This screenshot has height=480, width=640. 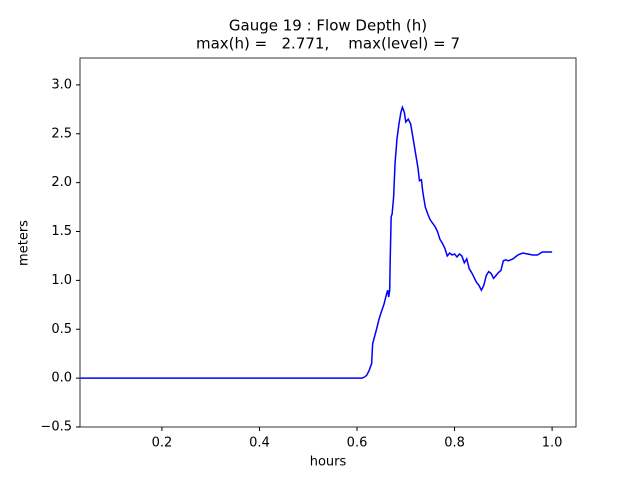 What do you see at coordinates (24, 243) in the screenshot?
I see `y-axis-label: meters` at bounding box center [24, 243].